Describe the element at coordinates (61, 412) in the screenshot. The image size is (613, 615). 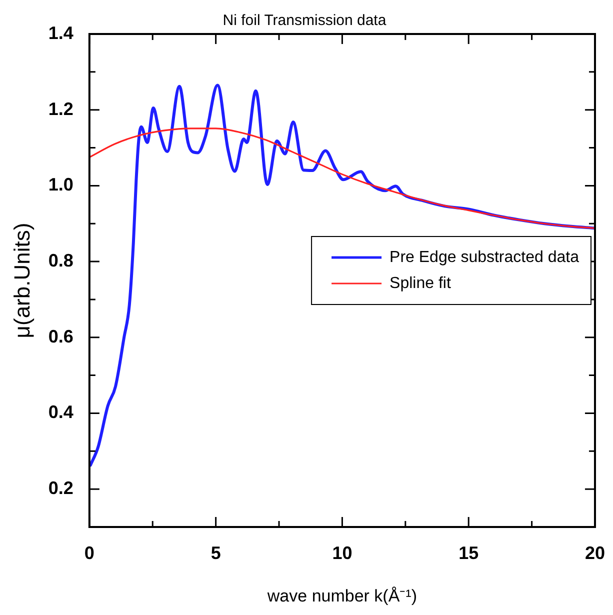
I see `y-tick-label: 0.4` at that location.